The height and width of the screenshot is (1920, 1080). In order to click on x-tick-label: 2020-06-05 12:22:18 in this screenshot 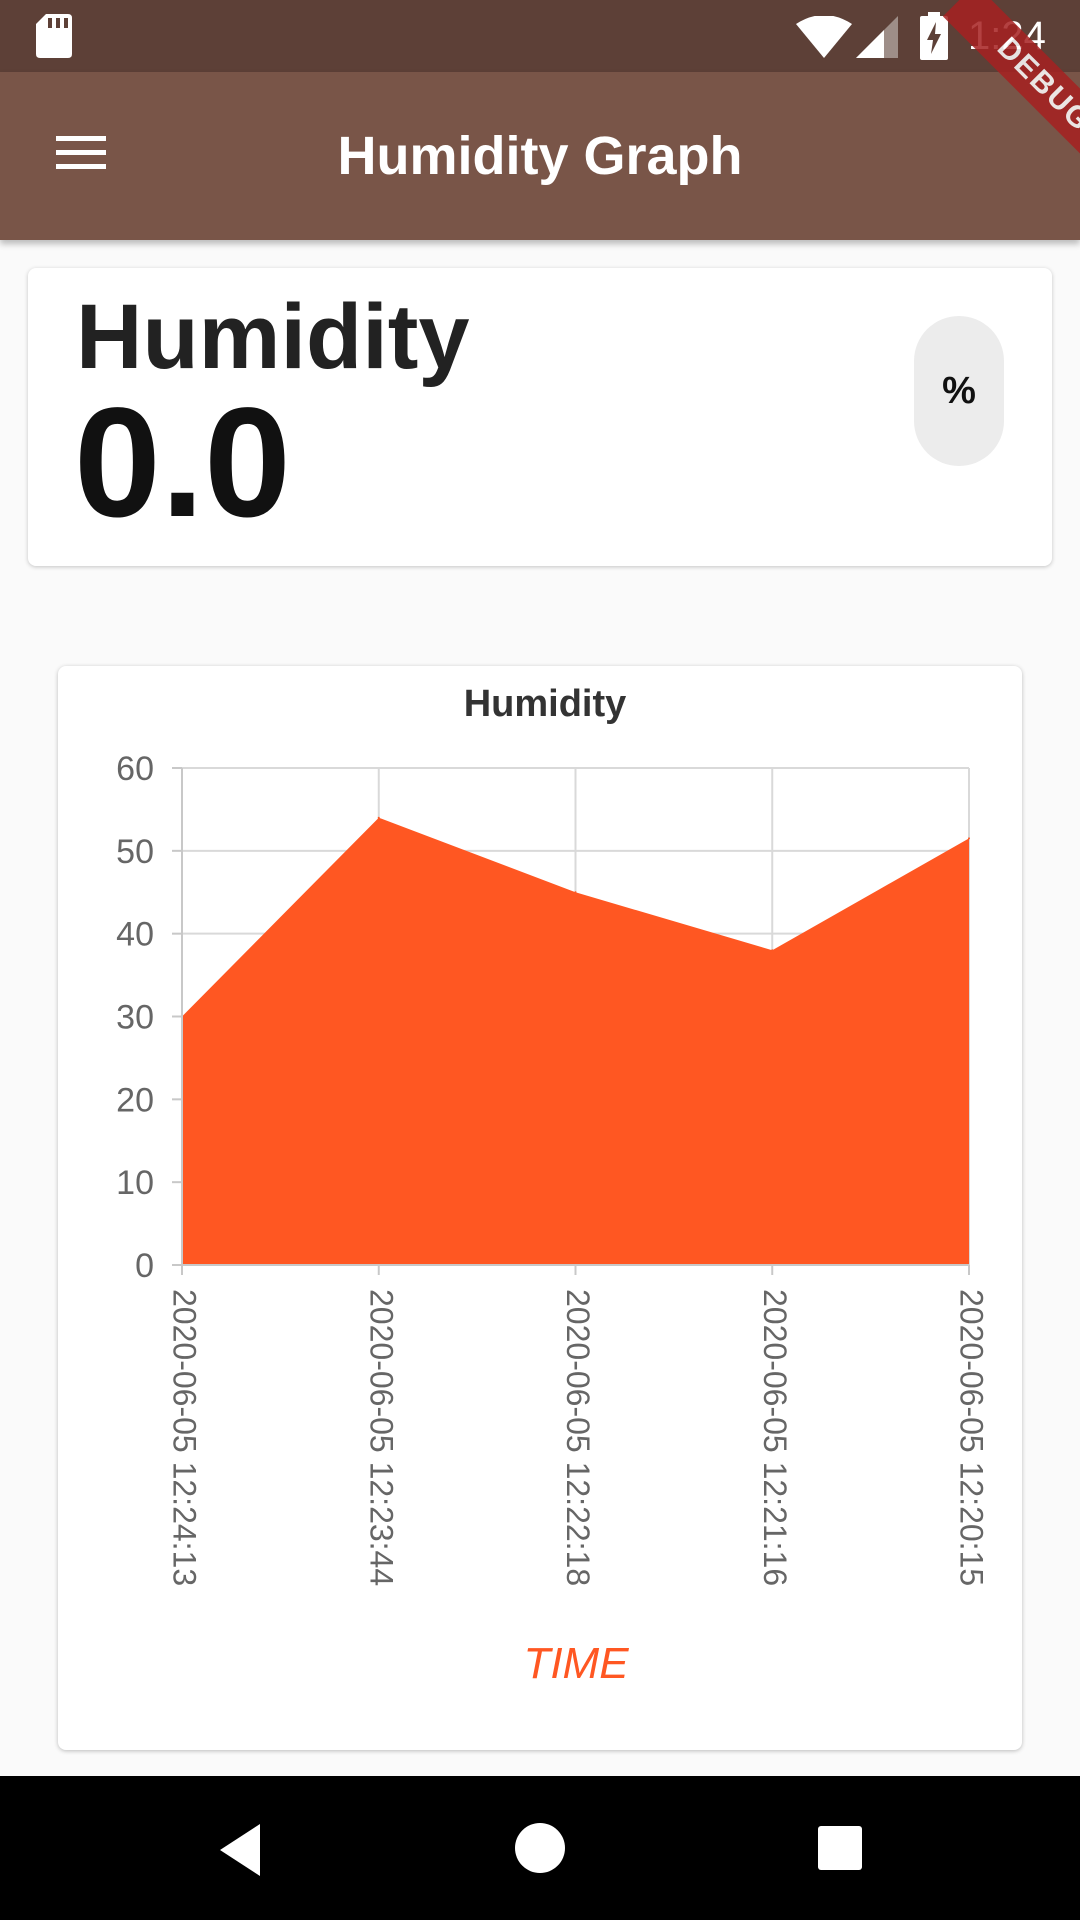, I will do `click(578, 1437)`.